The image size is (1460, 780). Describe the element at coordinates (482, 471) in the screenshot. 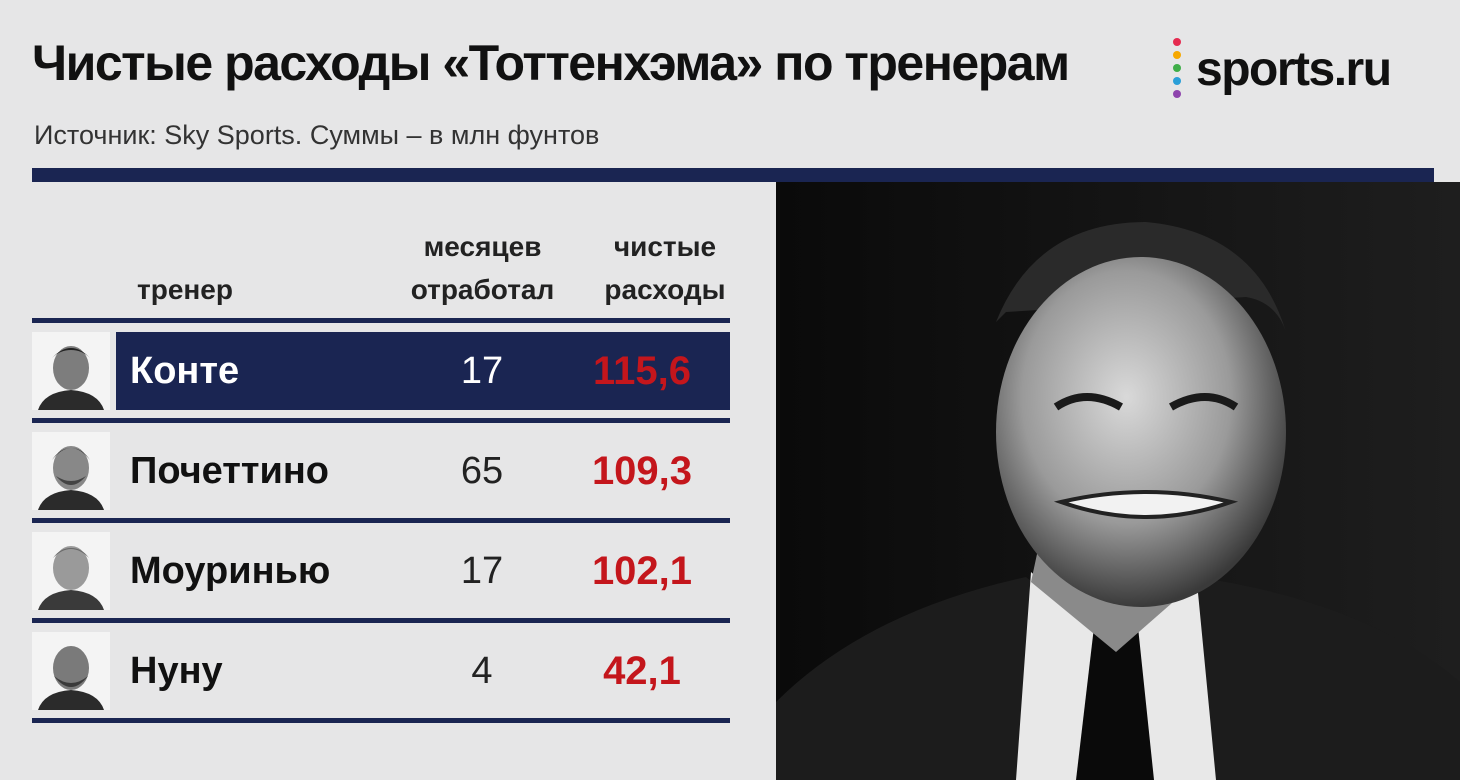

I see `months-value: 65` at that location.